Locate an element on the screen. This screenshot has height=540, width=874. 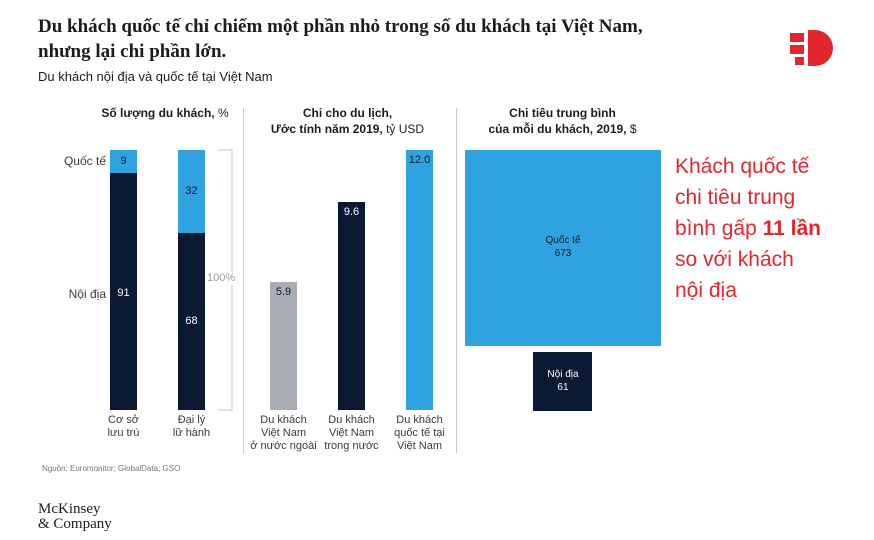
spend-category-label-2-line-3: trong nước is located at coordinates (351, 446).